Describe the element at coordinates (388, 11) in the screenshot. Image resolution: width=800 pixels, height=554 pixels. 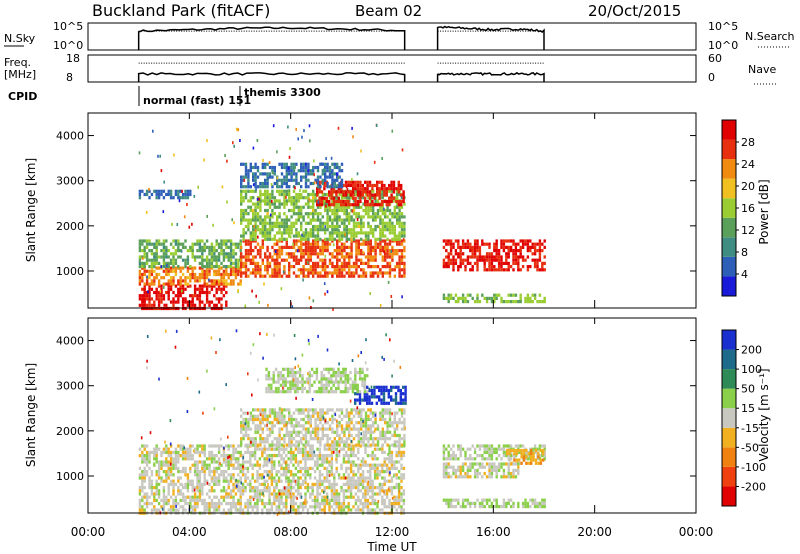
I see `beam-label: Beam 02` at that location.